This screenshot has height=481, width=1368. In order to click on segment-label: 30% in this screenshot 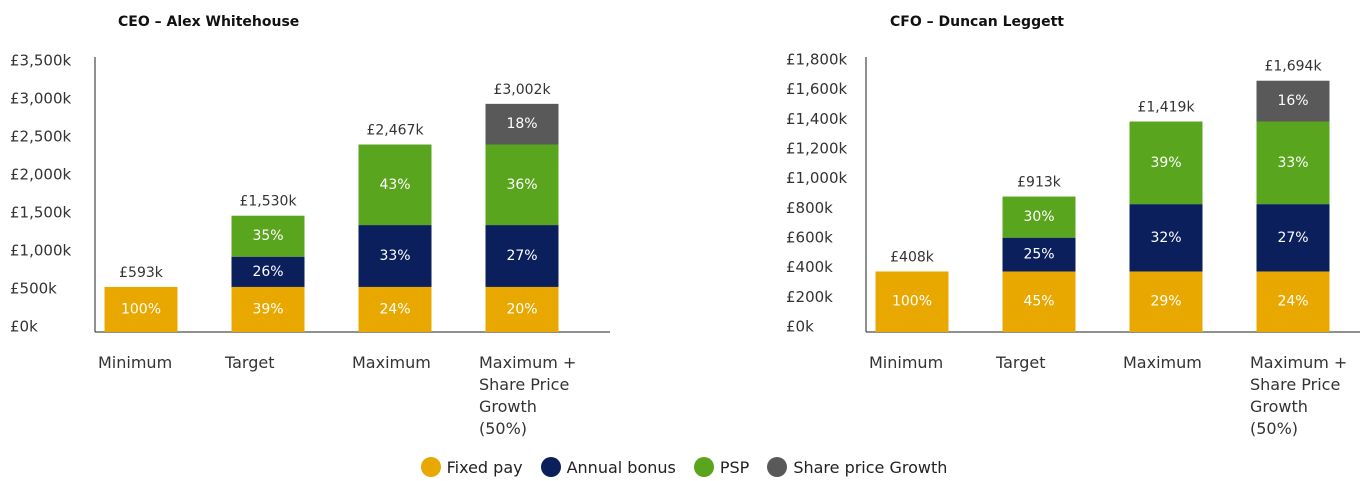, I will do `click(1038, 217)`.